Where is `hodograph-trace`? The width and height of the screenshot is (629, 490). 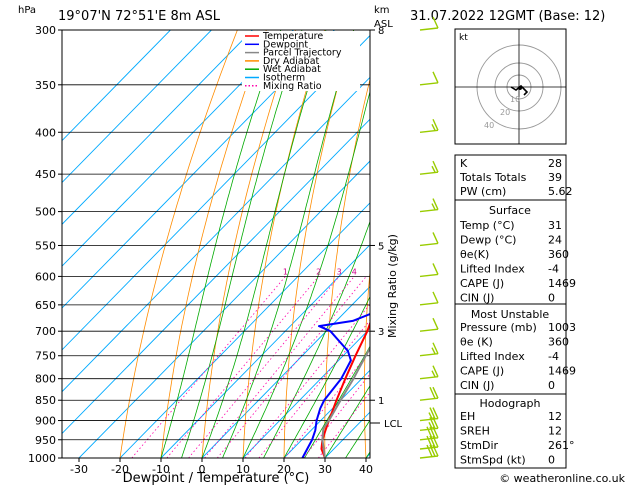 hodograph-trace is located at coordinates (519, 90).